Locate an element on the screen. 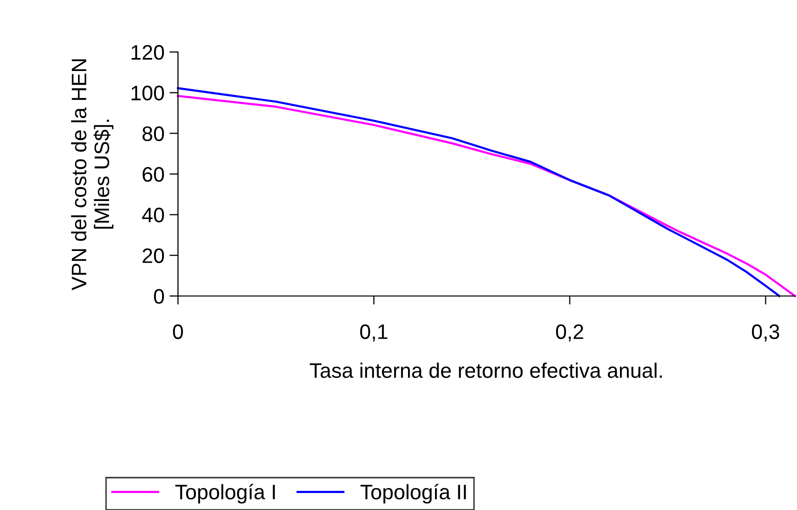  y-tick-label: 40 is located at coordinates (153, 215).